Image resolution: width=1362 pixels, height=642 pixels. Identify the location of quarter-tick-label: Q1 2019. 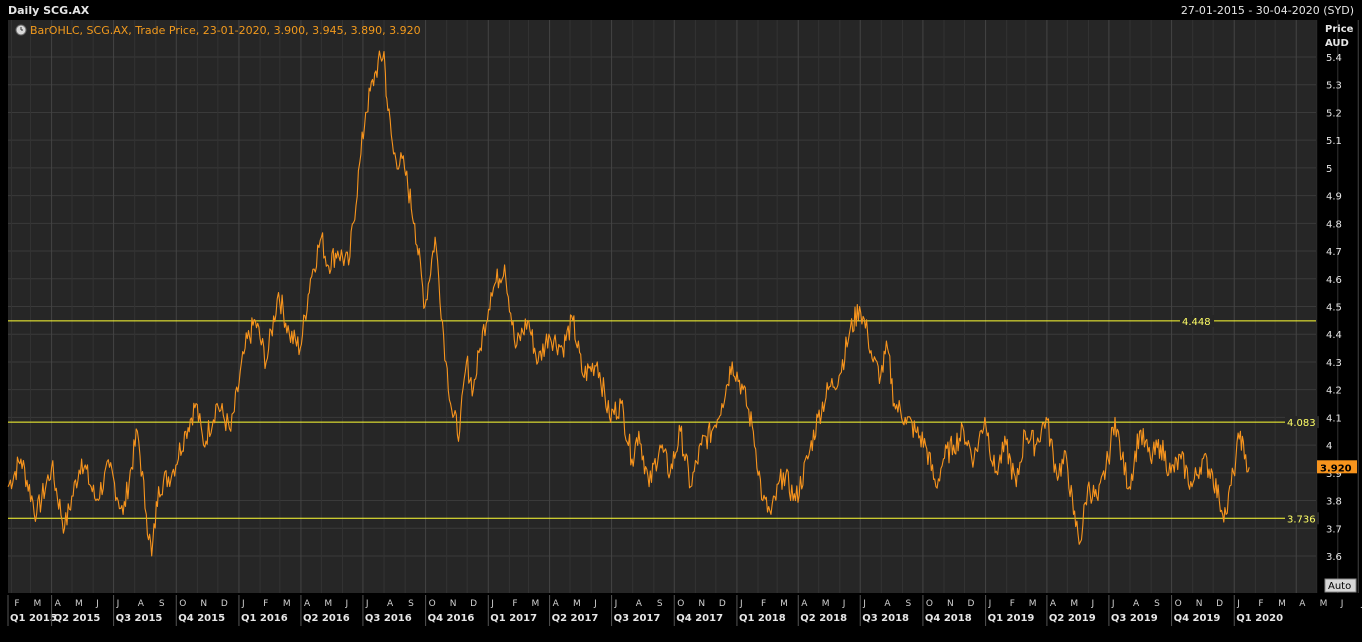
(1011, 618).